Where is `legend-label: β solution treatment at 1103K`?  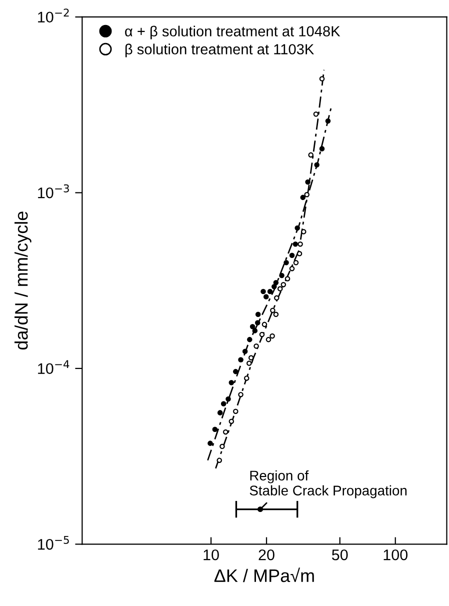 legend-label: β solution treatment at 1103K is located at coordinates (219, 51).